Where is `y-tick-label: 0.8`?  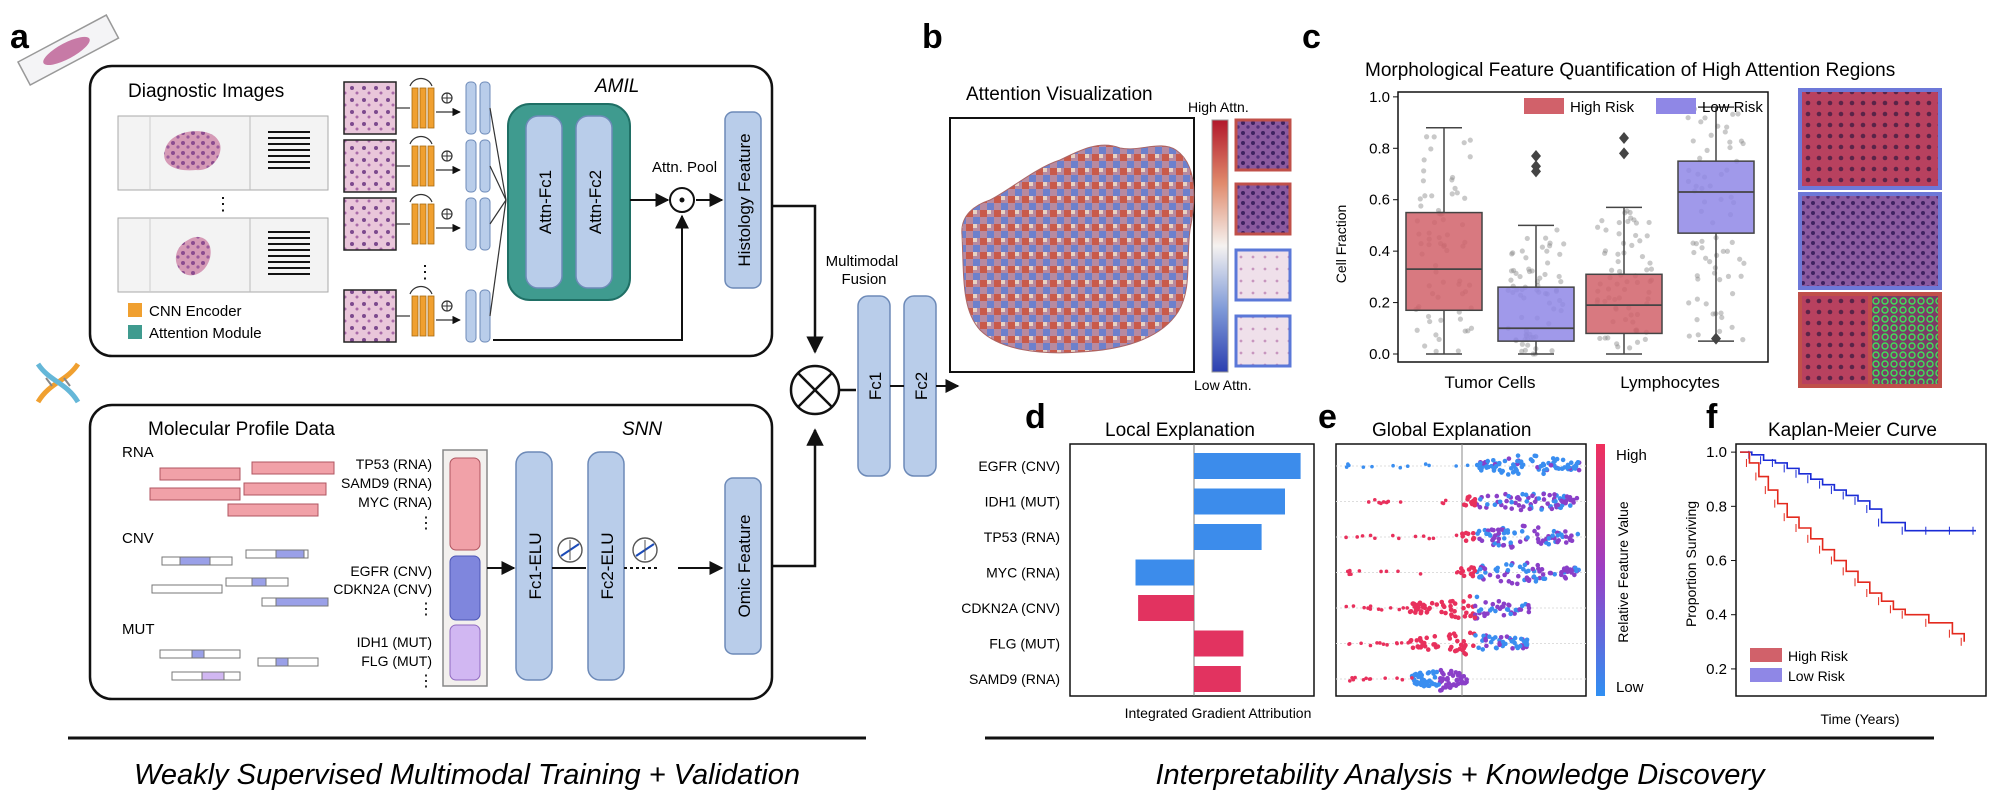 y-tick-label: 0.8 is located at coordinates (1716, 506).